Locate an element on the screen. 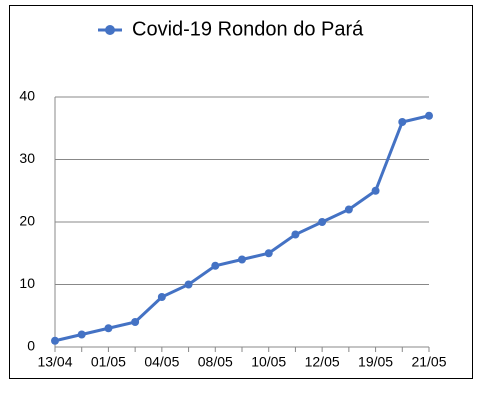  y-tick-label: 10 is located at coordinates (27, 283).